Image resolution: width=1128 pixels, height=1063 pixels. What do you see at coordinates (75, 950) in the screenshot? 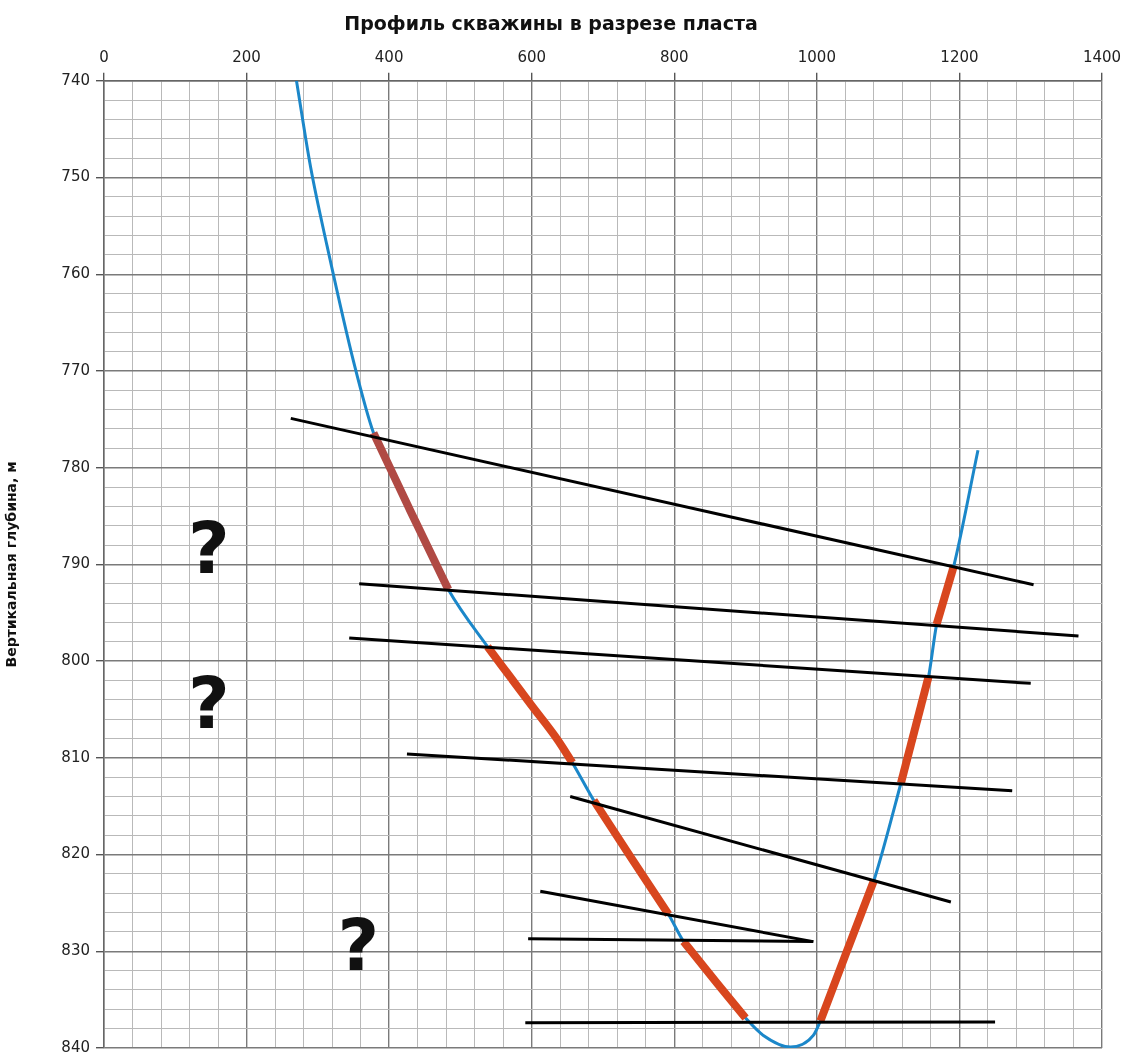
I see `y-tick-label: 830` at bounding box center [75, 950].